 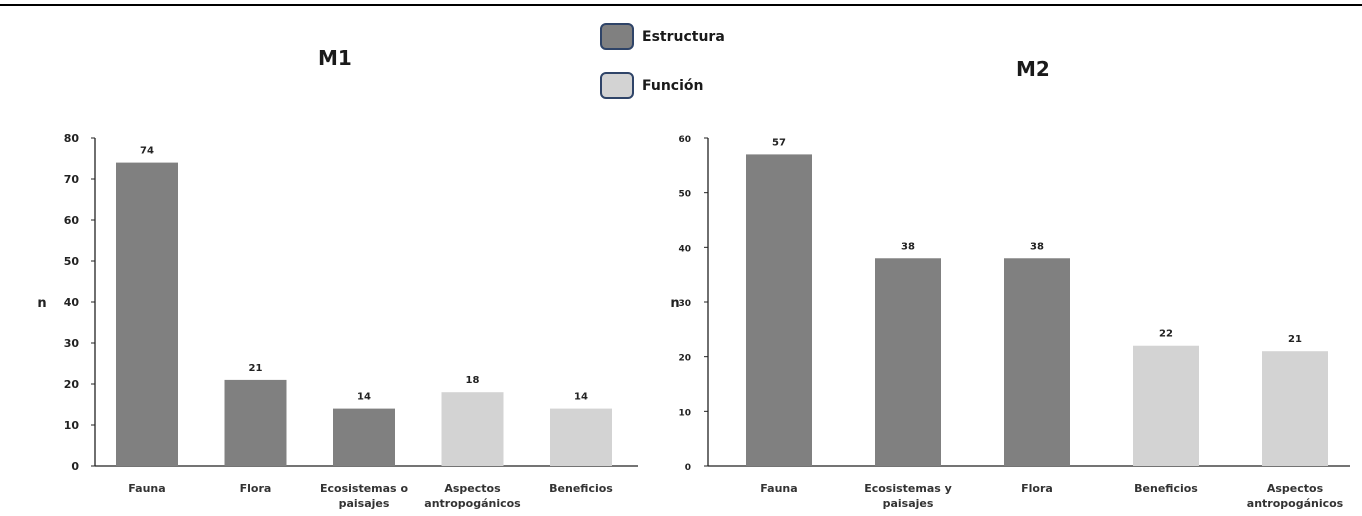 What do you see at coordinates (674, 303) in the screenshot?
I see `y-axis-label-m2: n` at bounding box center [674, 303].